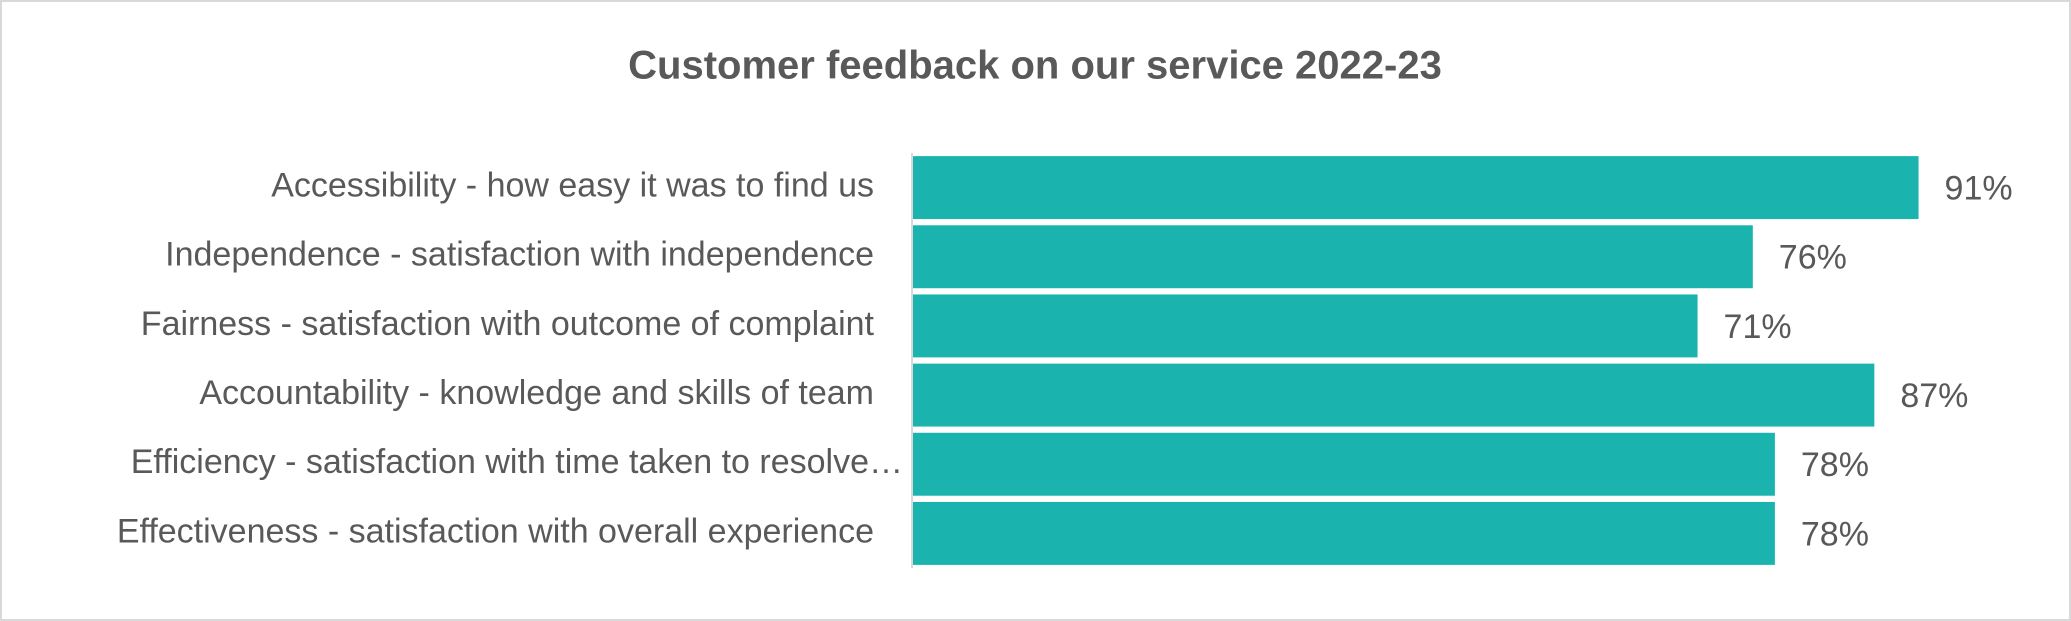  Describe the element at coordinates (1035, 66) in the screenshot. I see `chart-title: Customer feedback on our service 2022-23` at that location.